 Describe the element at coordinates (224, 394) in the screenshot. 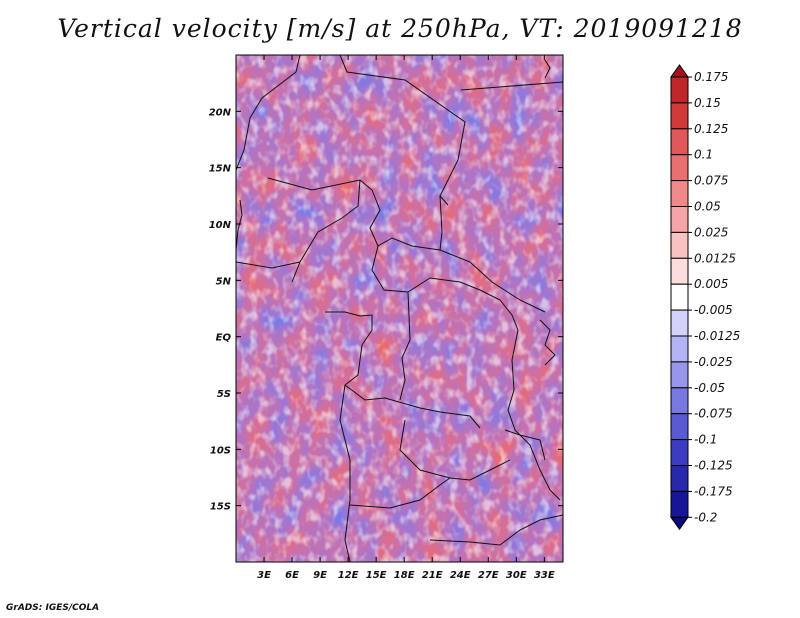

I see `y-tick-label: 5S` at that location.